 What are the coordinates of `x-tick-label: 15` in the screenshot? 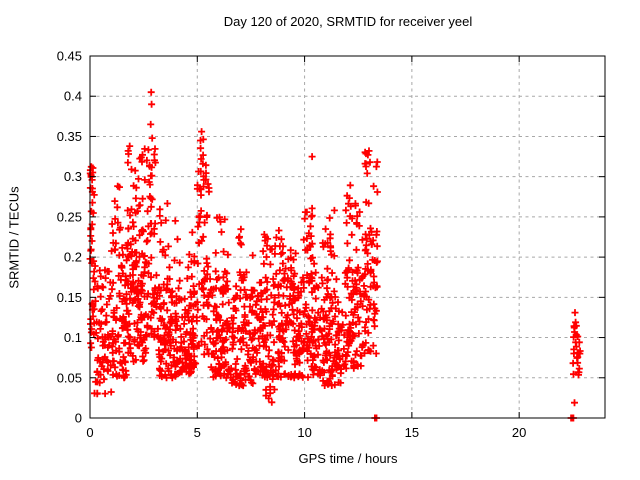 It's located at (412, 432).